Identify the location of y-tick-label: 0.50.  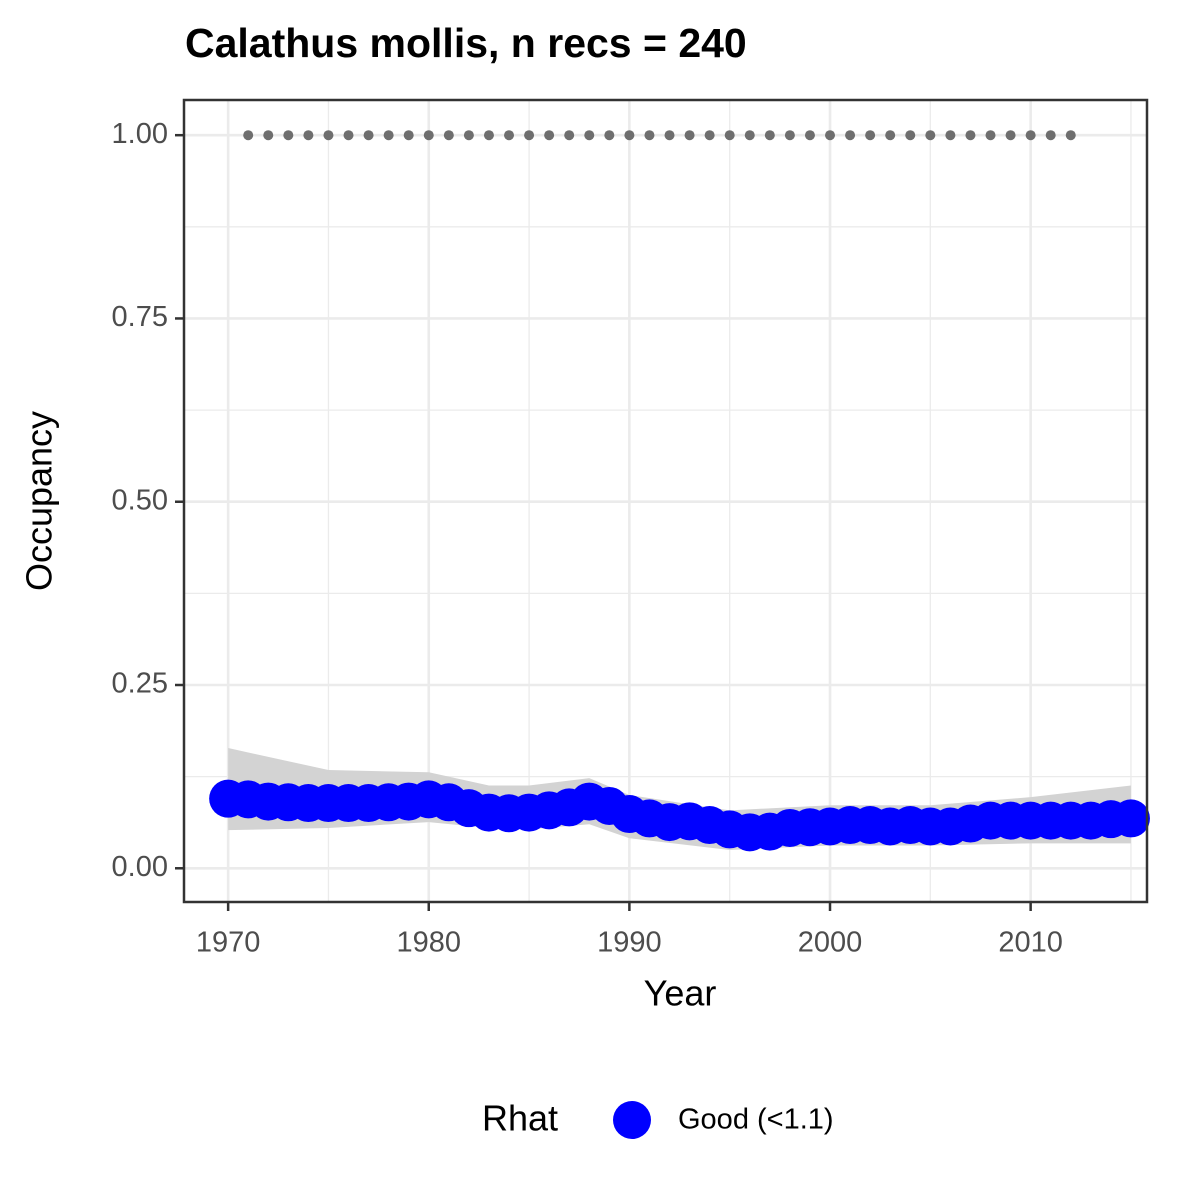
(140, 500).